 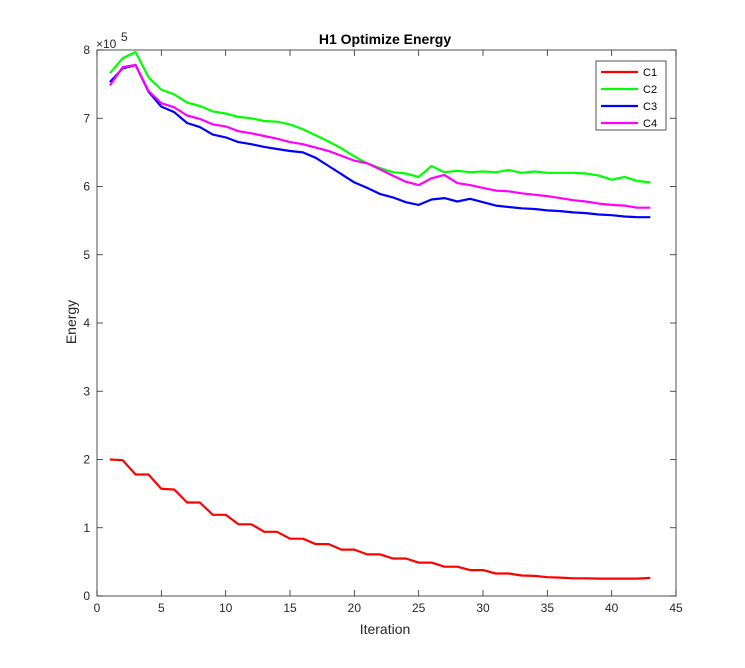 I want to click on y-axis-label: Energy, so click(x=71, y=322).